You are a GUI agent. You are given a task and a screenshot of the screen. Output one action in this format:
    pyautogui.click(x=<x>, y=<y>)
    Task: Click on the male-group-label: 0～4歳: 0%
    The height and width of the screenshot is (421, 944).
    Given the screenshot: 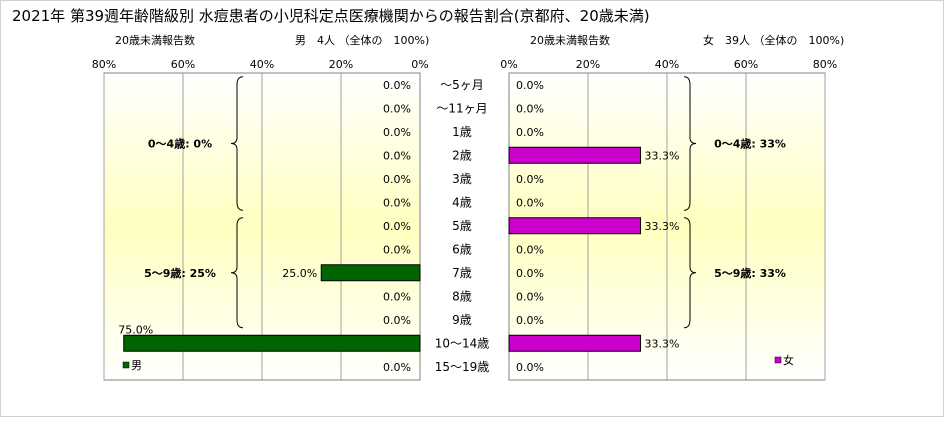 What is the action you would take?
    pyautogui.click(x=180, y=144)
    